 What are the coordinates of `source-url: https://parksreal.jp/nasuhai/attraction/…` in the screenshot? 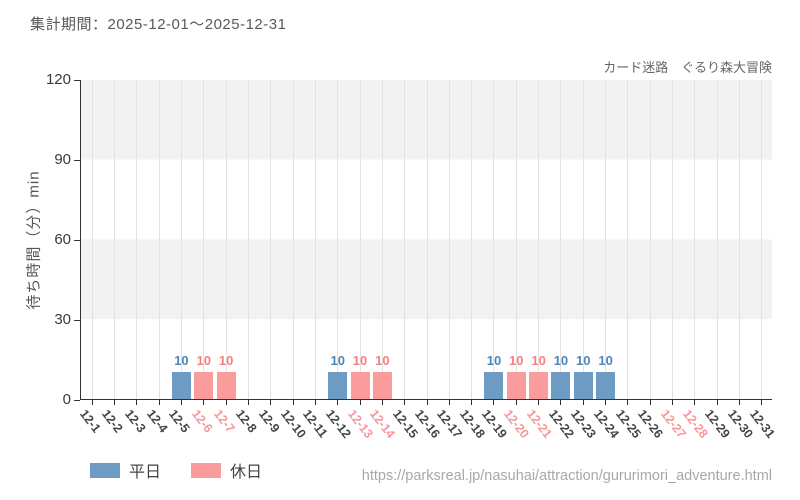 It's located at (566, 476).